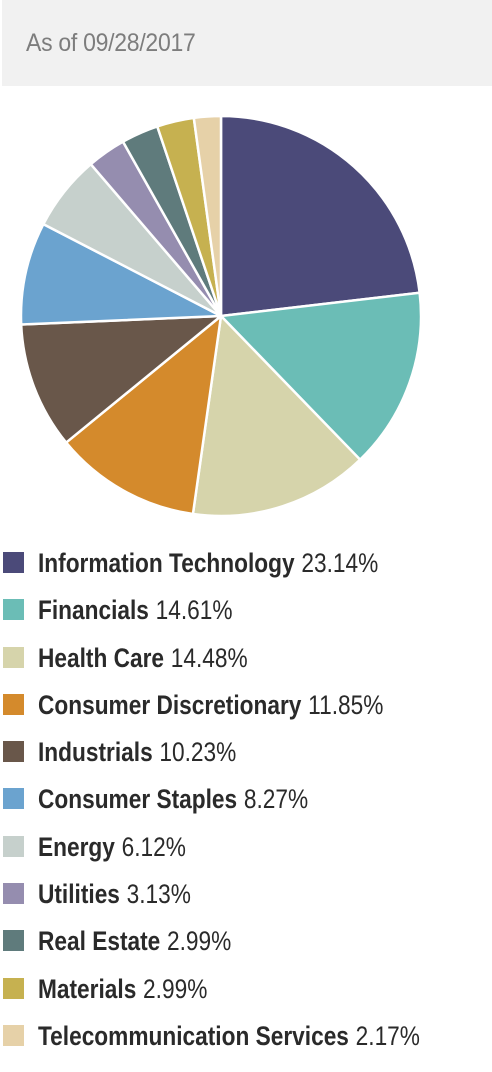  I want to click on legend-text: Materials 2.99%, so click(122, 989).